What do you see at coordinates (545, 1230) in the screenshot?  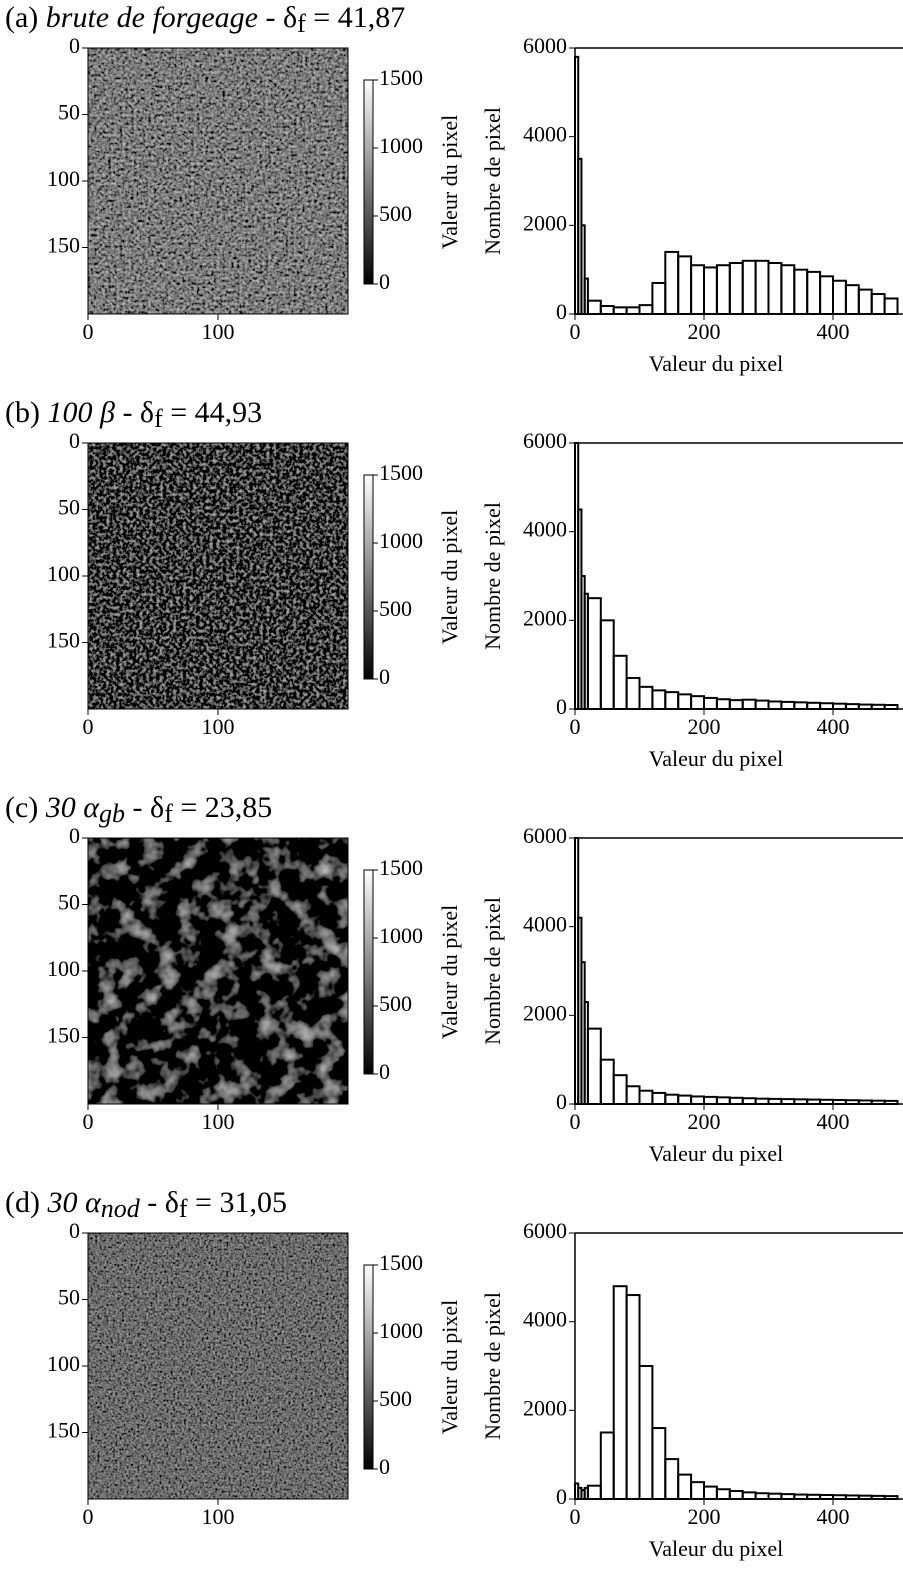 I see `y-tick-label: 6000` at bounding box center [545, 1230].